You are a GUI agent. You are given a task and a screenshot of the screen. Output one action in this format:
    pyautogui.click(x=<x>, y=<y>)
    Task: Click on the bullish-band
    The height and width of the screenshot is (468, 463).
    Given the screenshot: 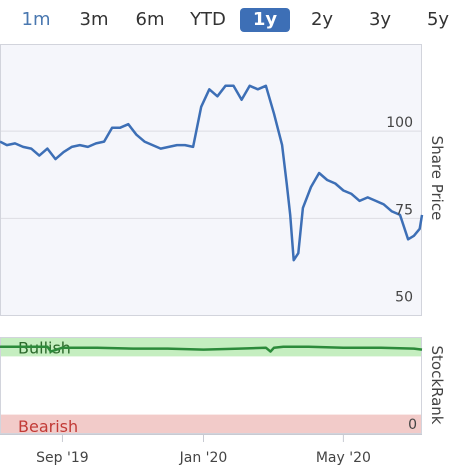 What is the action you would take?
    pyautogui.click(x=211, y=347)
    